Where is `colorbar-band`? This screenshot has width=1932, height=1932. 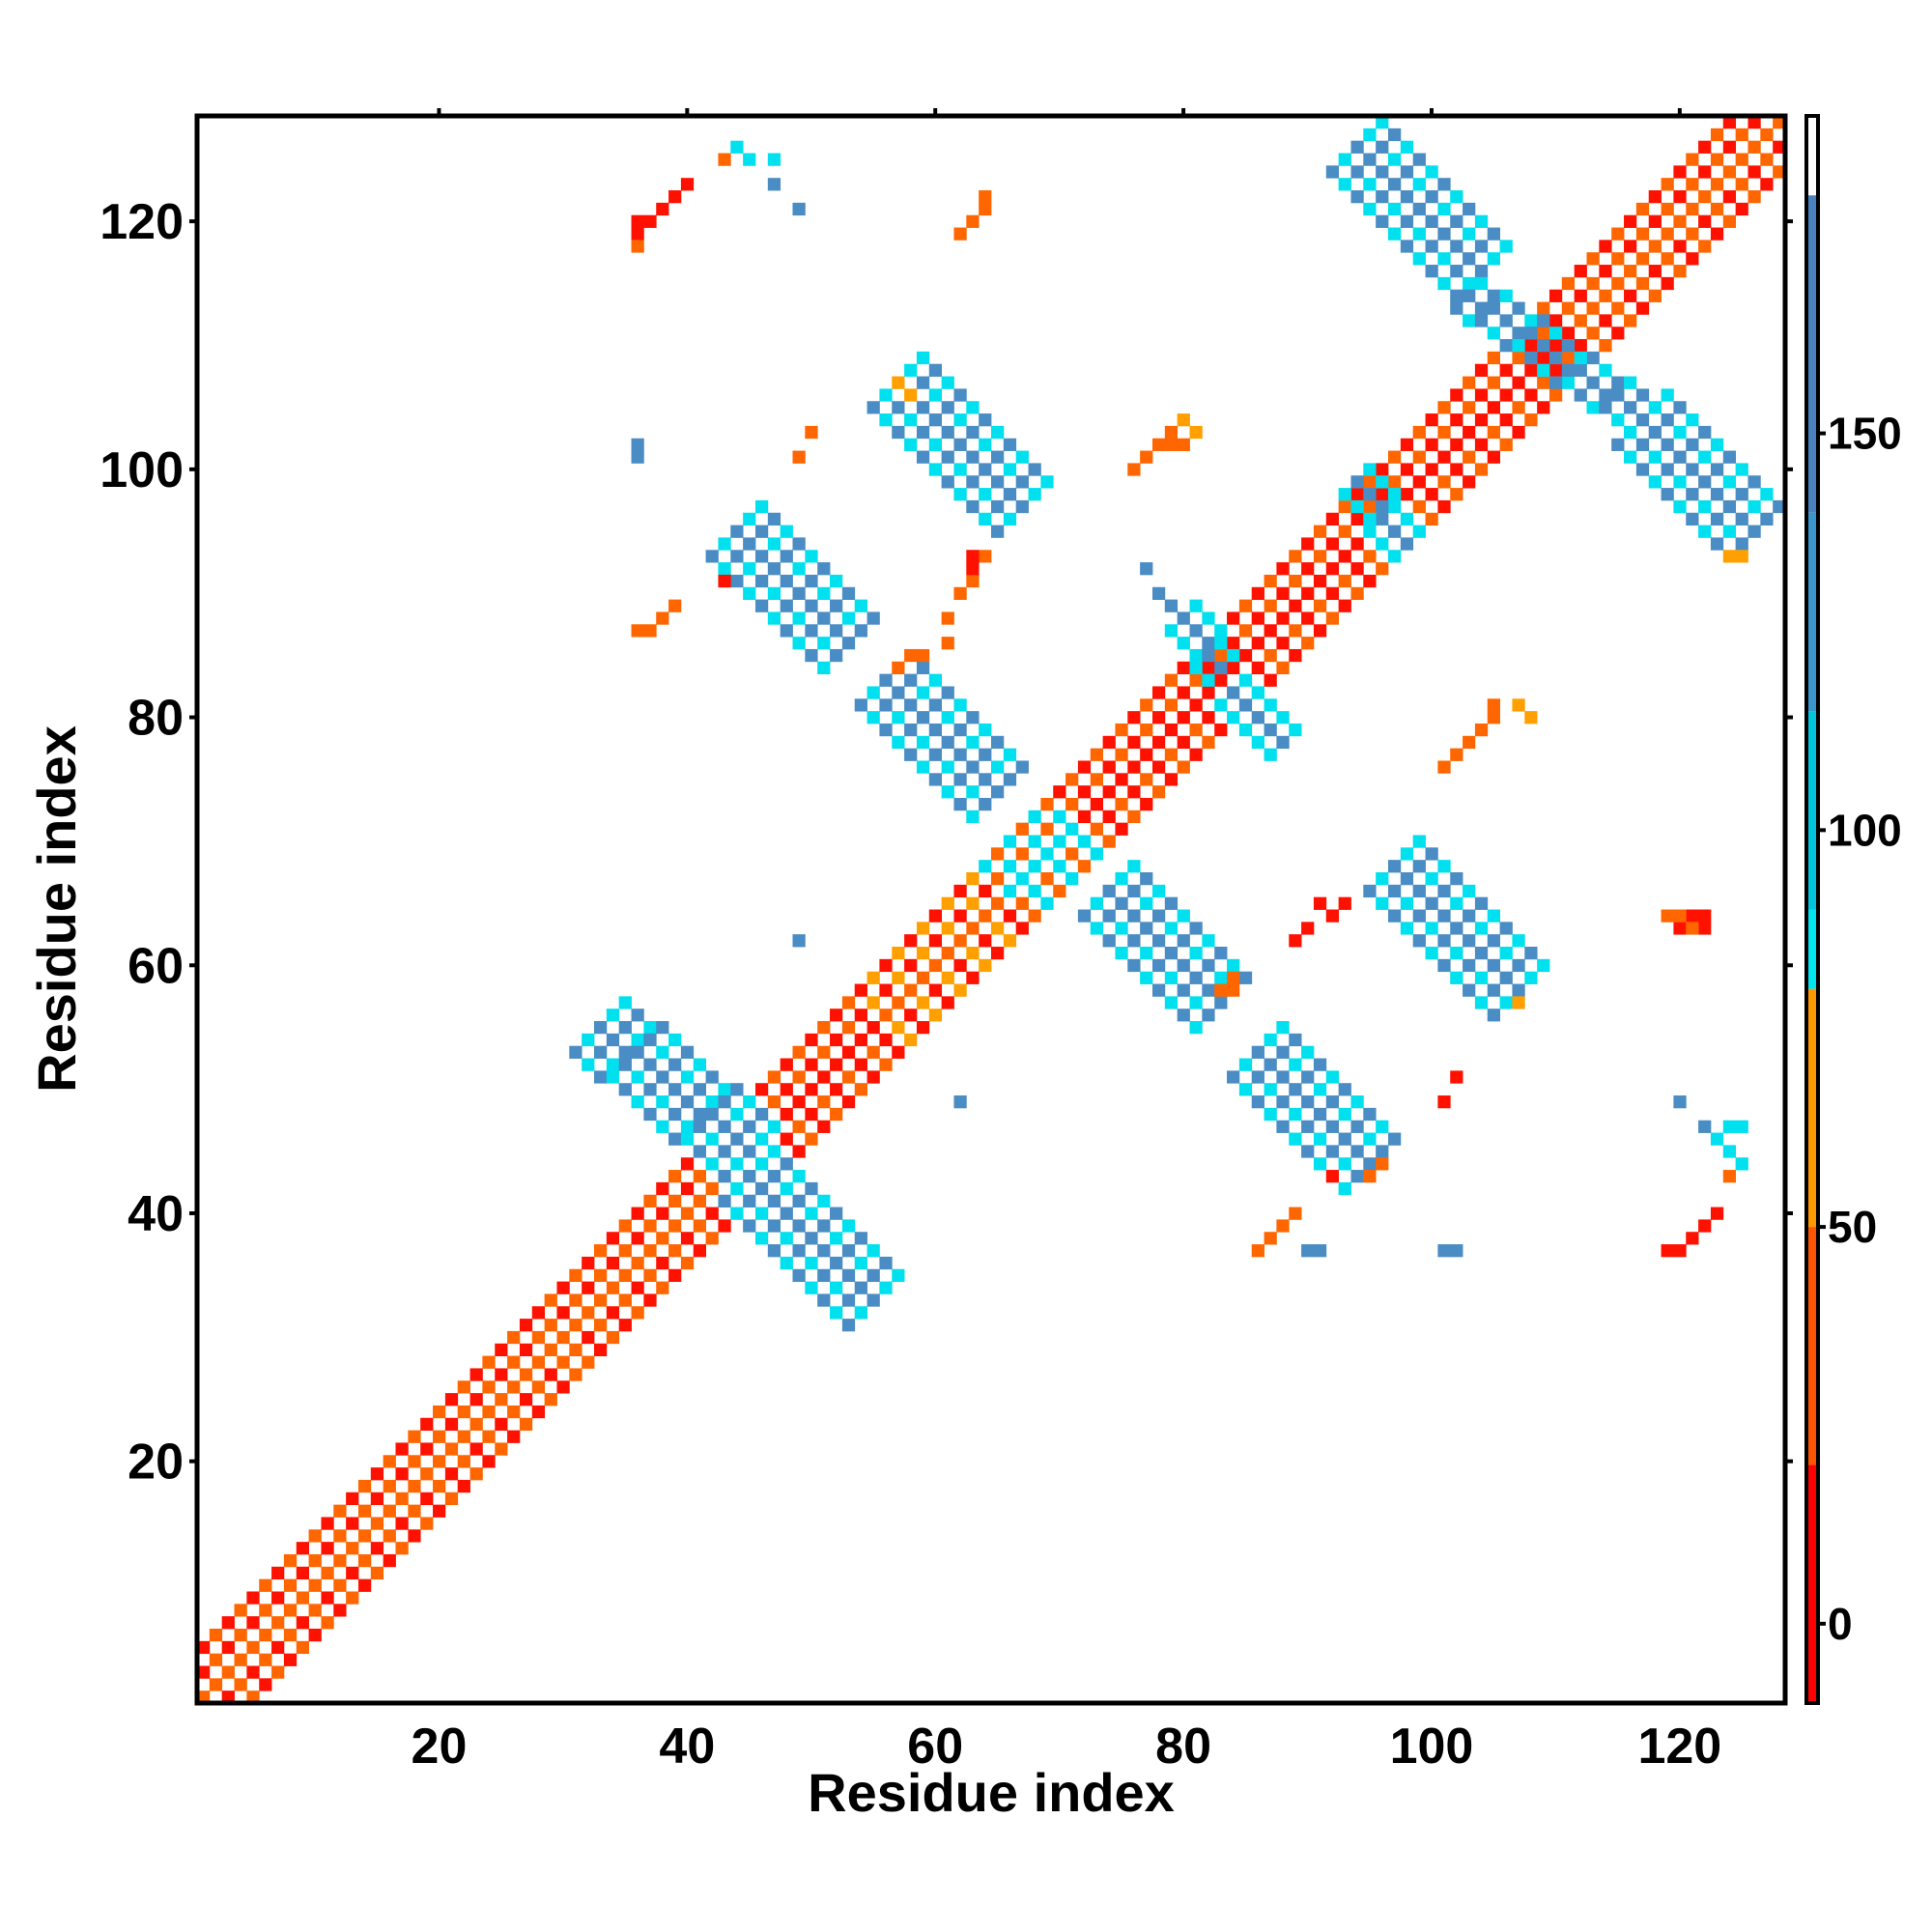
colorbar-band is located at coordinates (1812, 156).